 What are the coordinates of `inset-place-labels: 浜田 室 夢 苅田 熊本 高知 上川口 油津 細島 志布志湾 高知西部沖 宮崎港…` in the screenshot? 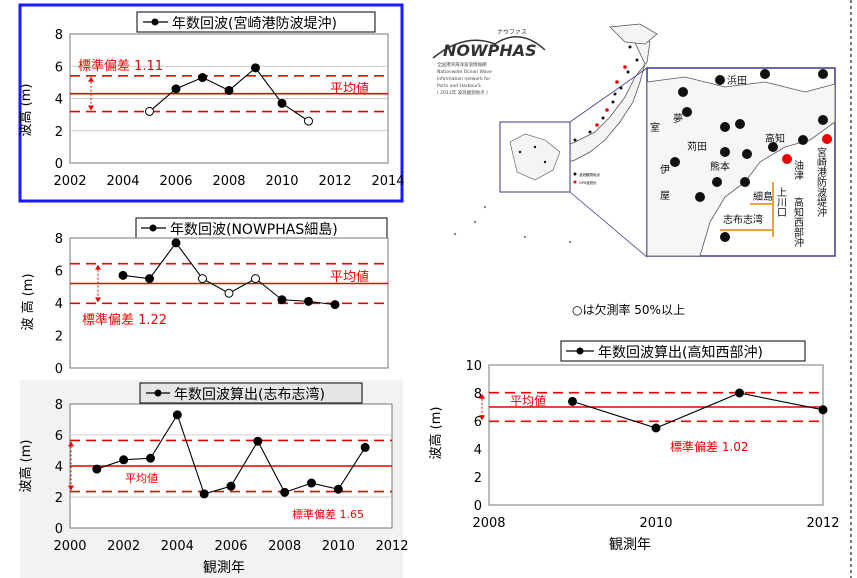 It's located at (737, 161).